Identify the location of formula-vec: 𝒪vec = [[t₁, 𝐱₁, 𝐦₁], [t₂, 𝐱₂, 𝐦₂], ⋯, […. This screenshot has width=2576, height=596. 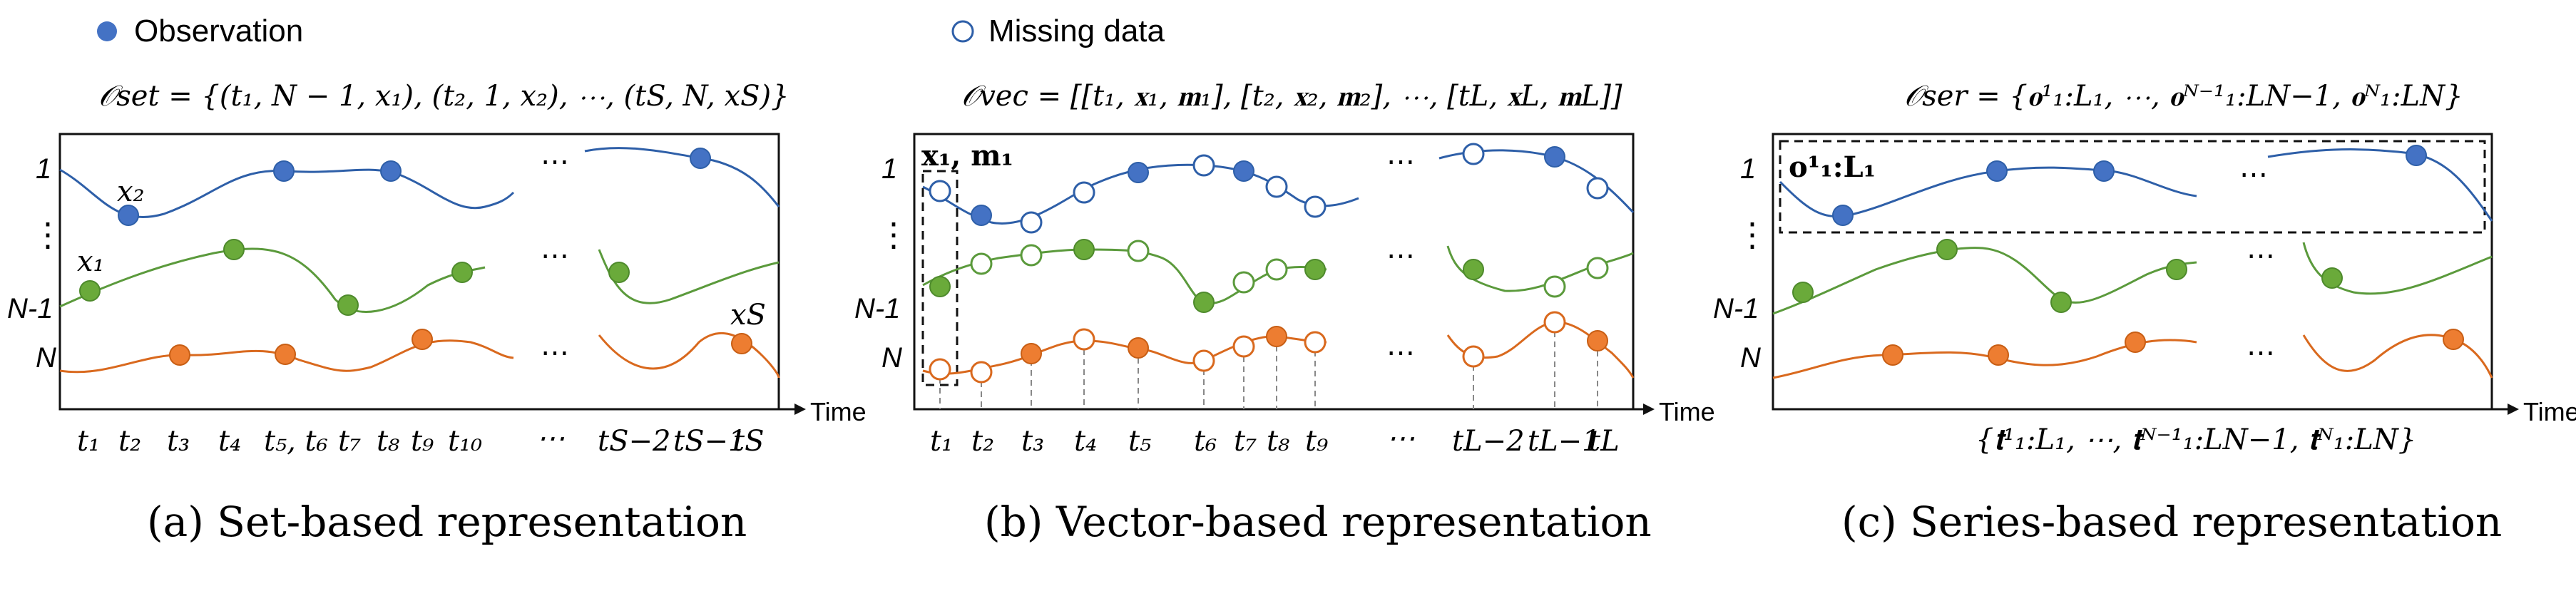
(1292, 96).